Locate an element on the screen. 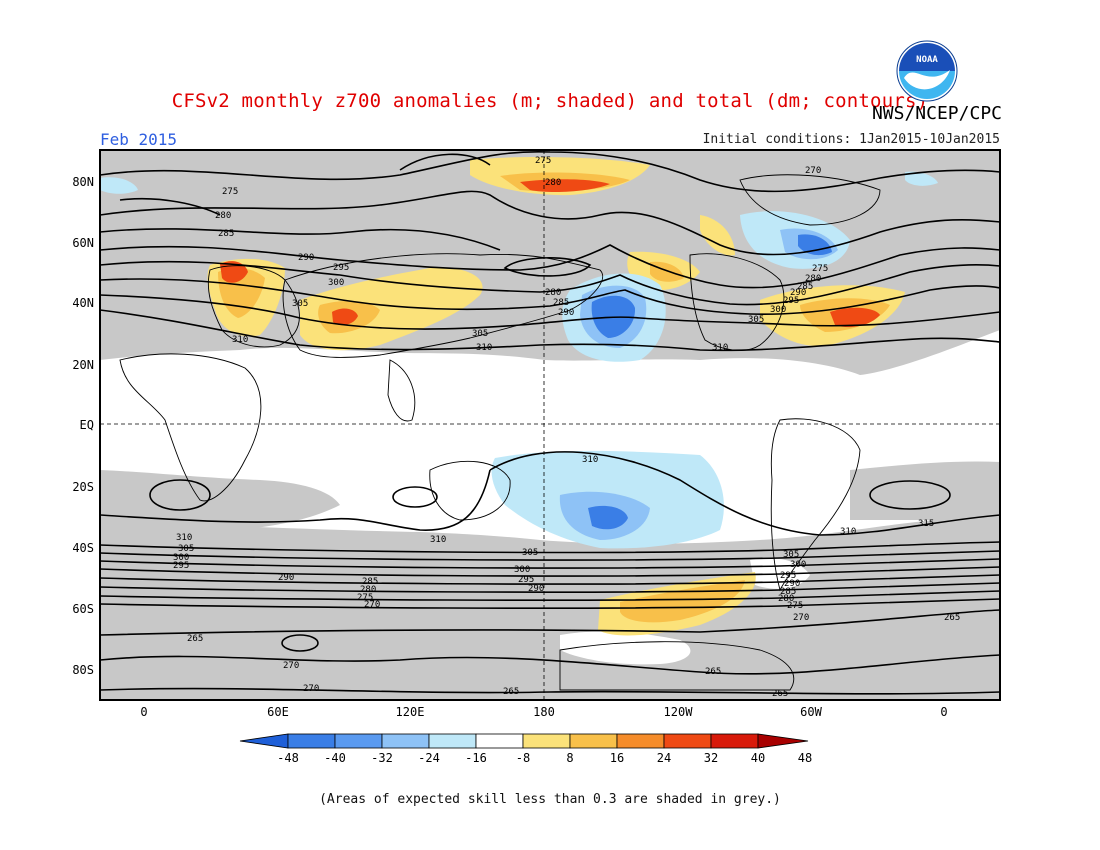 This screenshot has width=1100, height=850. lon-label: 180 is located at coordinates (544, 712).